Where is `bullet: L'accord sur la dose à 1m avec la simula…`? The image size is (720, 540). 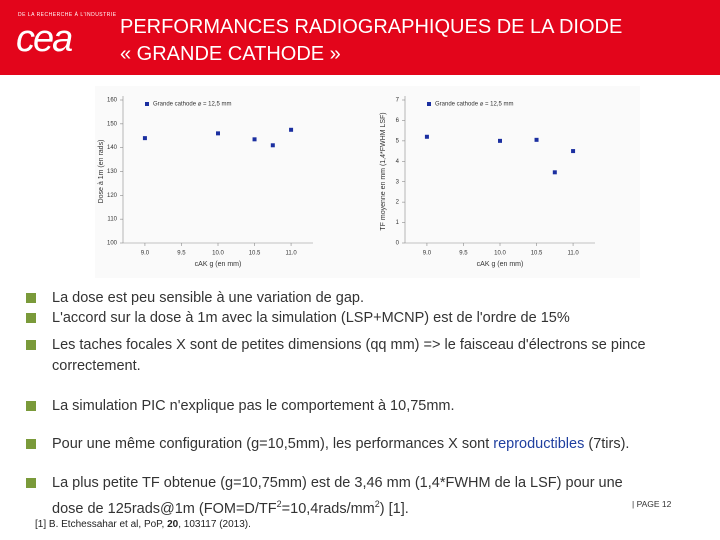 bullet: L'accord sur la dose à 1m avec la simula… is located at coordinates (364, 318).